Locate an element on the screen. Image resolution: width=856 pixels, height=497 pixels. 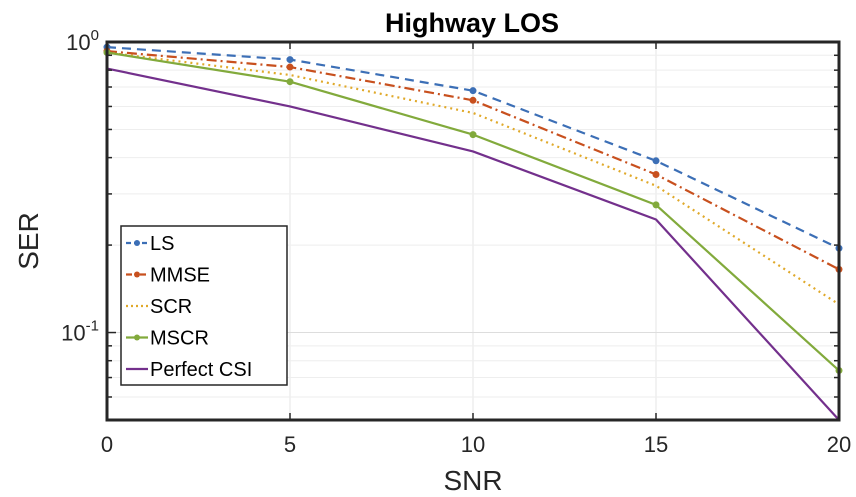
legend: LS MMSE SCR MSCR Perfect CSI is located at coordinates (204, 305).